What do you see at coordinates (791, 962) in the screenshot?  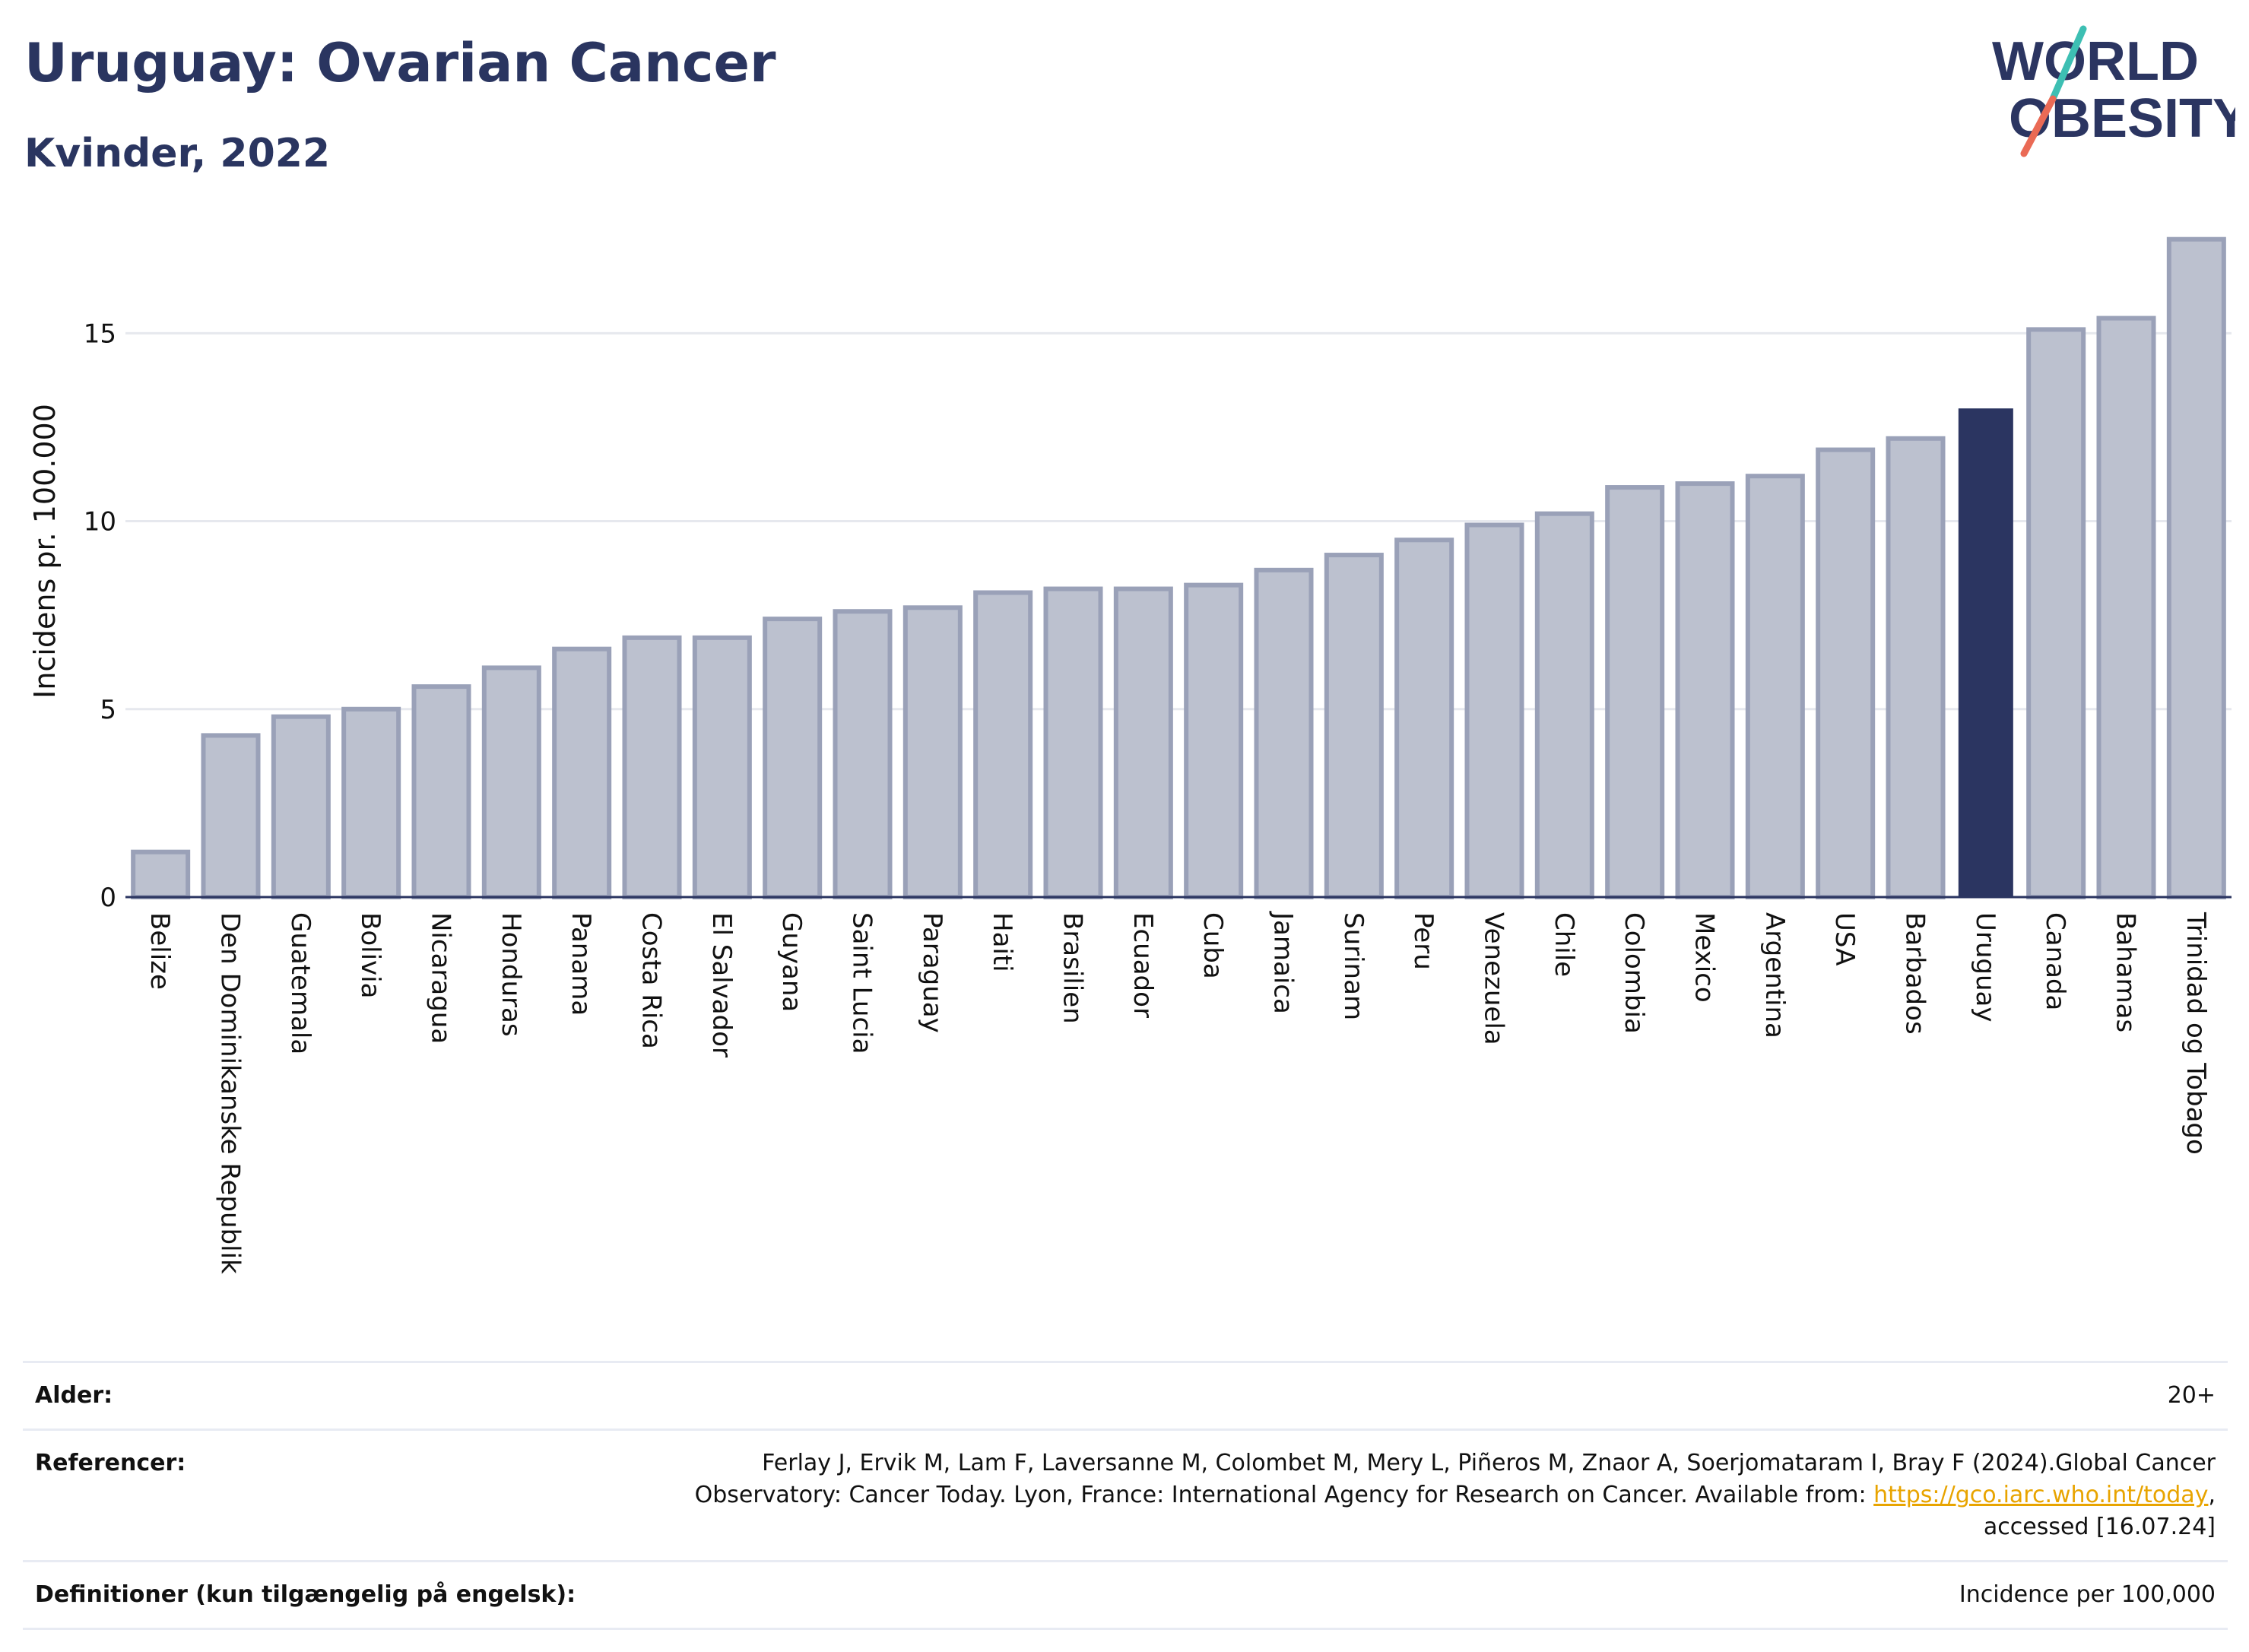 I see `x-tick-label: Guyana` at bounding box center [791, 962].